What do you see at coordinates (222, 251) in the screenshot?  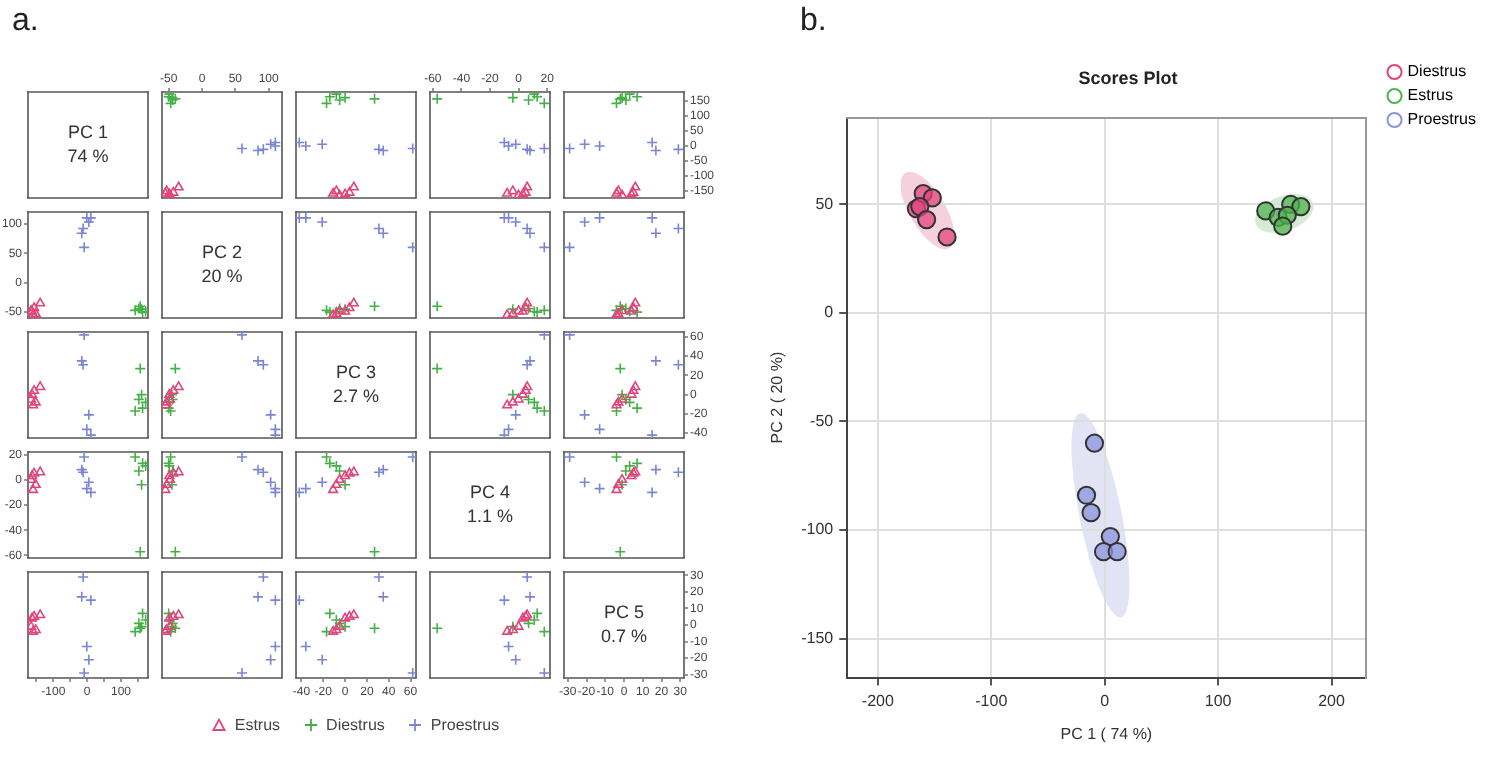 I see `text: PC 2` at bounding box center [222, 251].